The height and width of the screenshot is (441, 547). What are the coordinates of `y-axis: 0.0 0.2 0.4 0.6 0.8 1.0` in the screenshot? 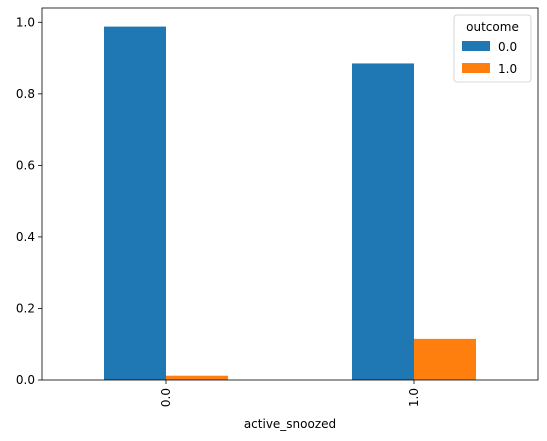 It's located at (29, 201).